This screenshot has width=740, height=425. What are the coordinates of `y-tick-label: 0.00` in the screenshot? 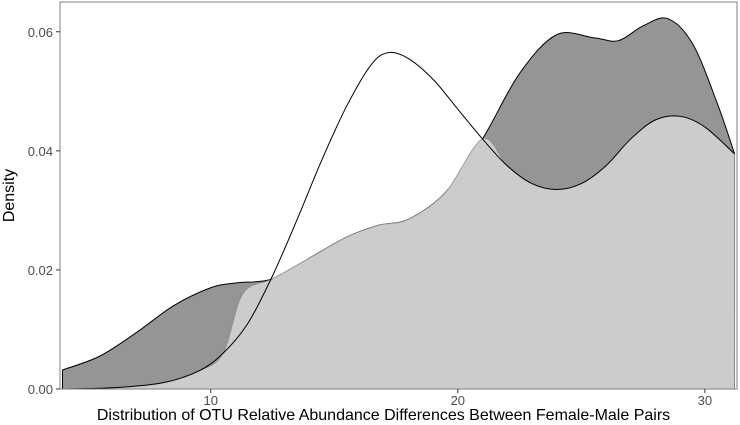 It's located at (40, 389).